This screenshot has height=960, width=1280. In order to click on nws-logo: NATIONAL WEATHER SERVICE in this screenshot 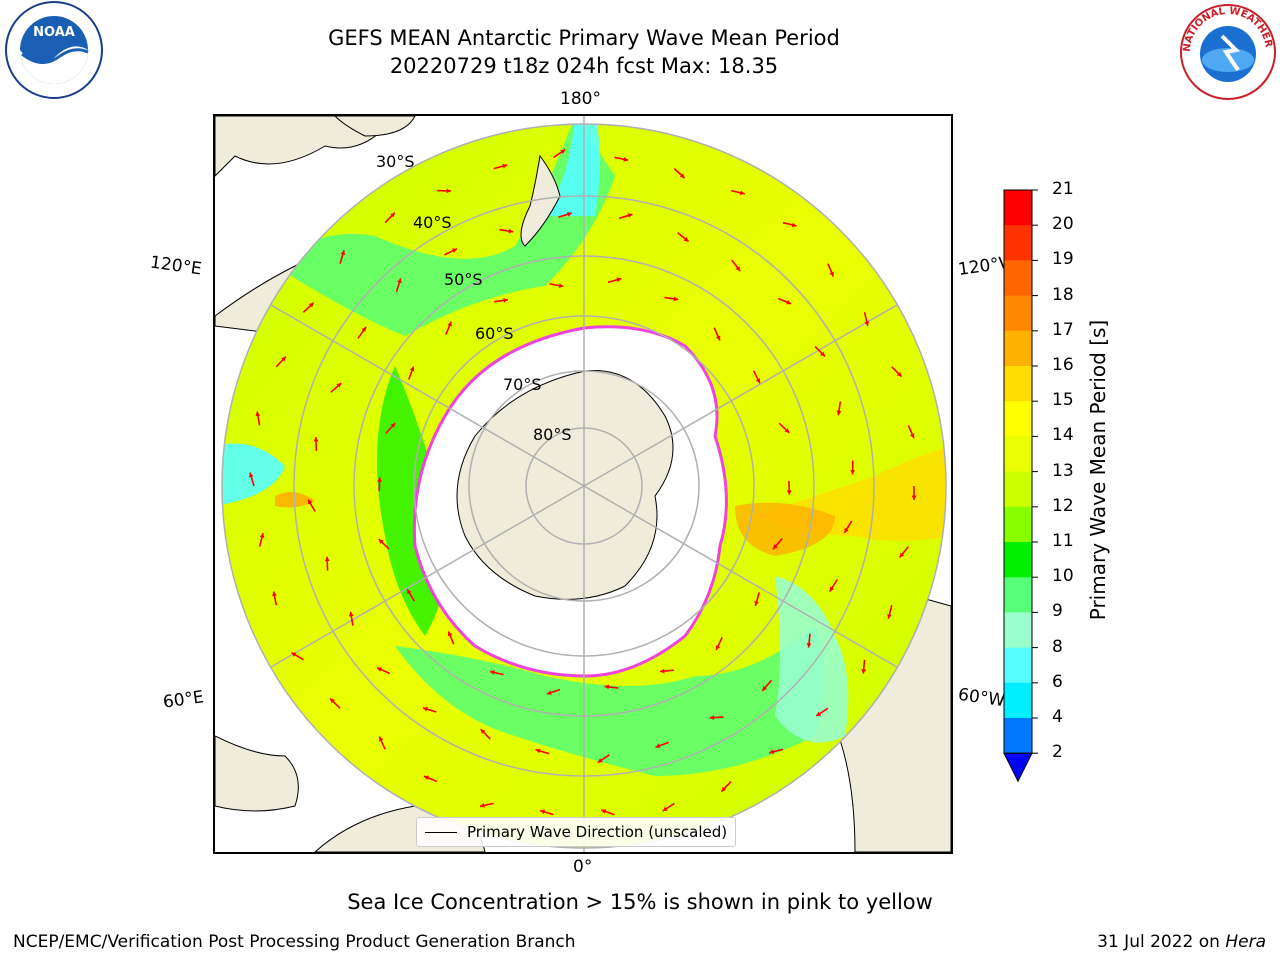, I will do `click(1226, 52)`.